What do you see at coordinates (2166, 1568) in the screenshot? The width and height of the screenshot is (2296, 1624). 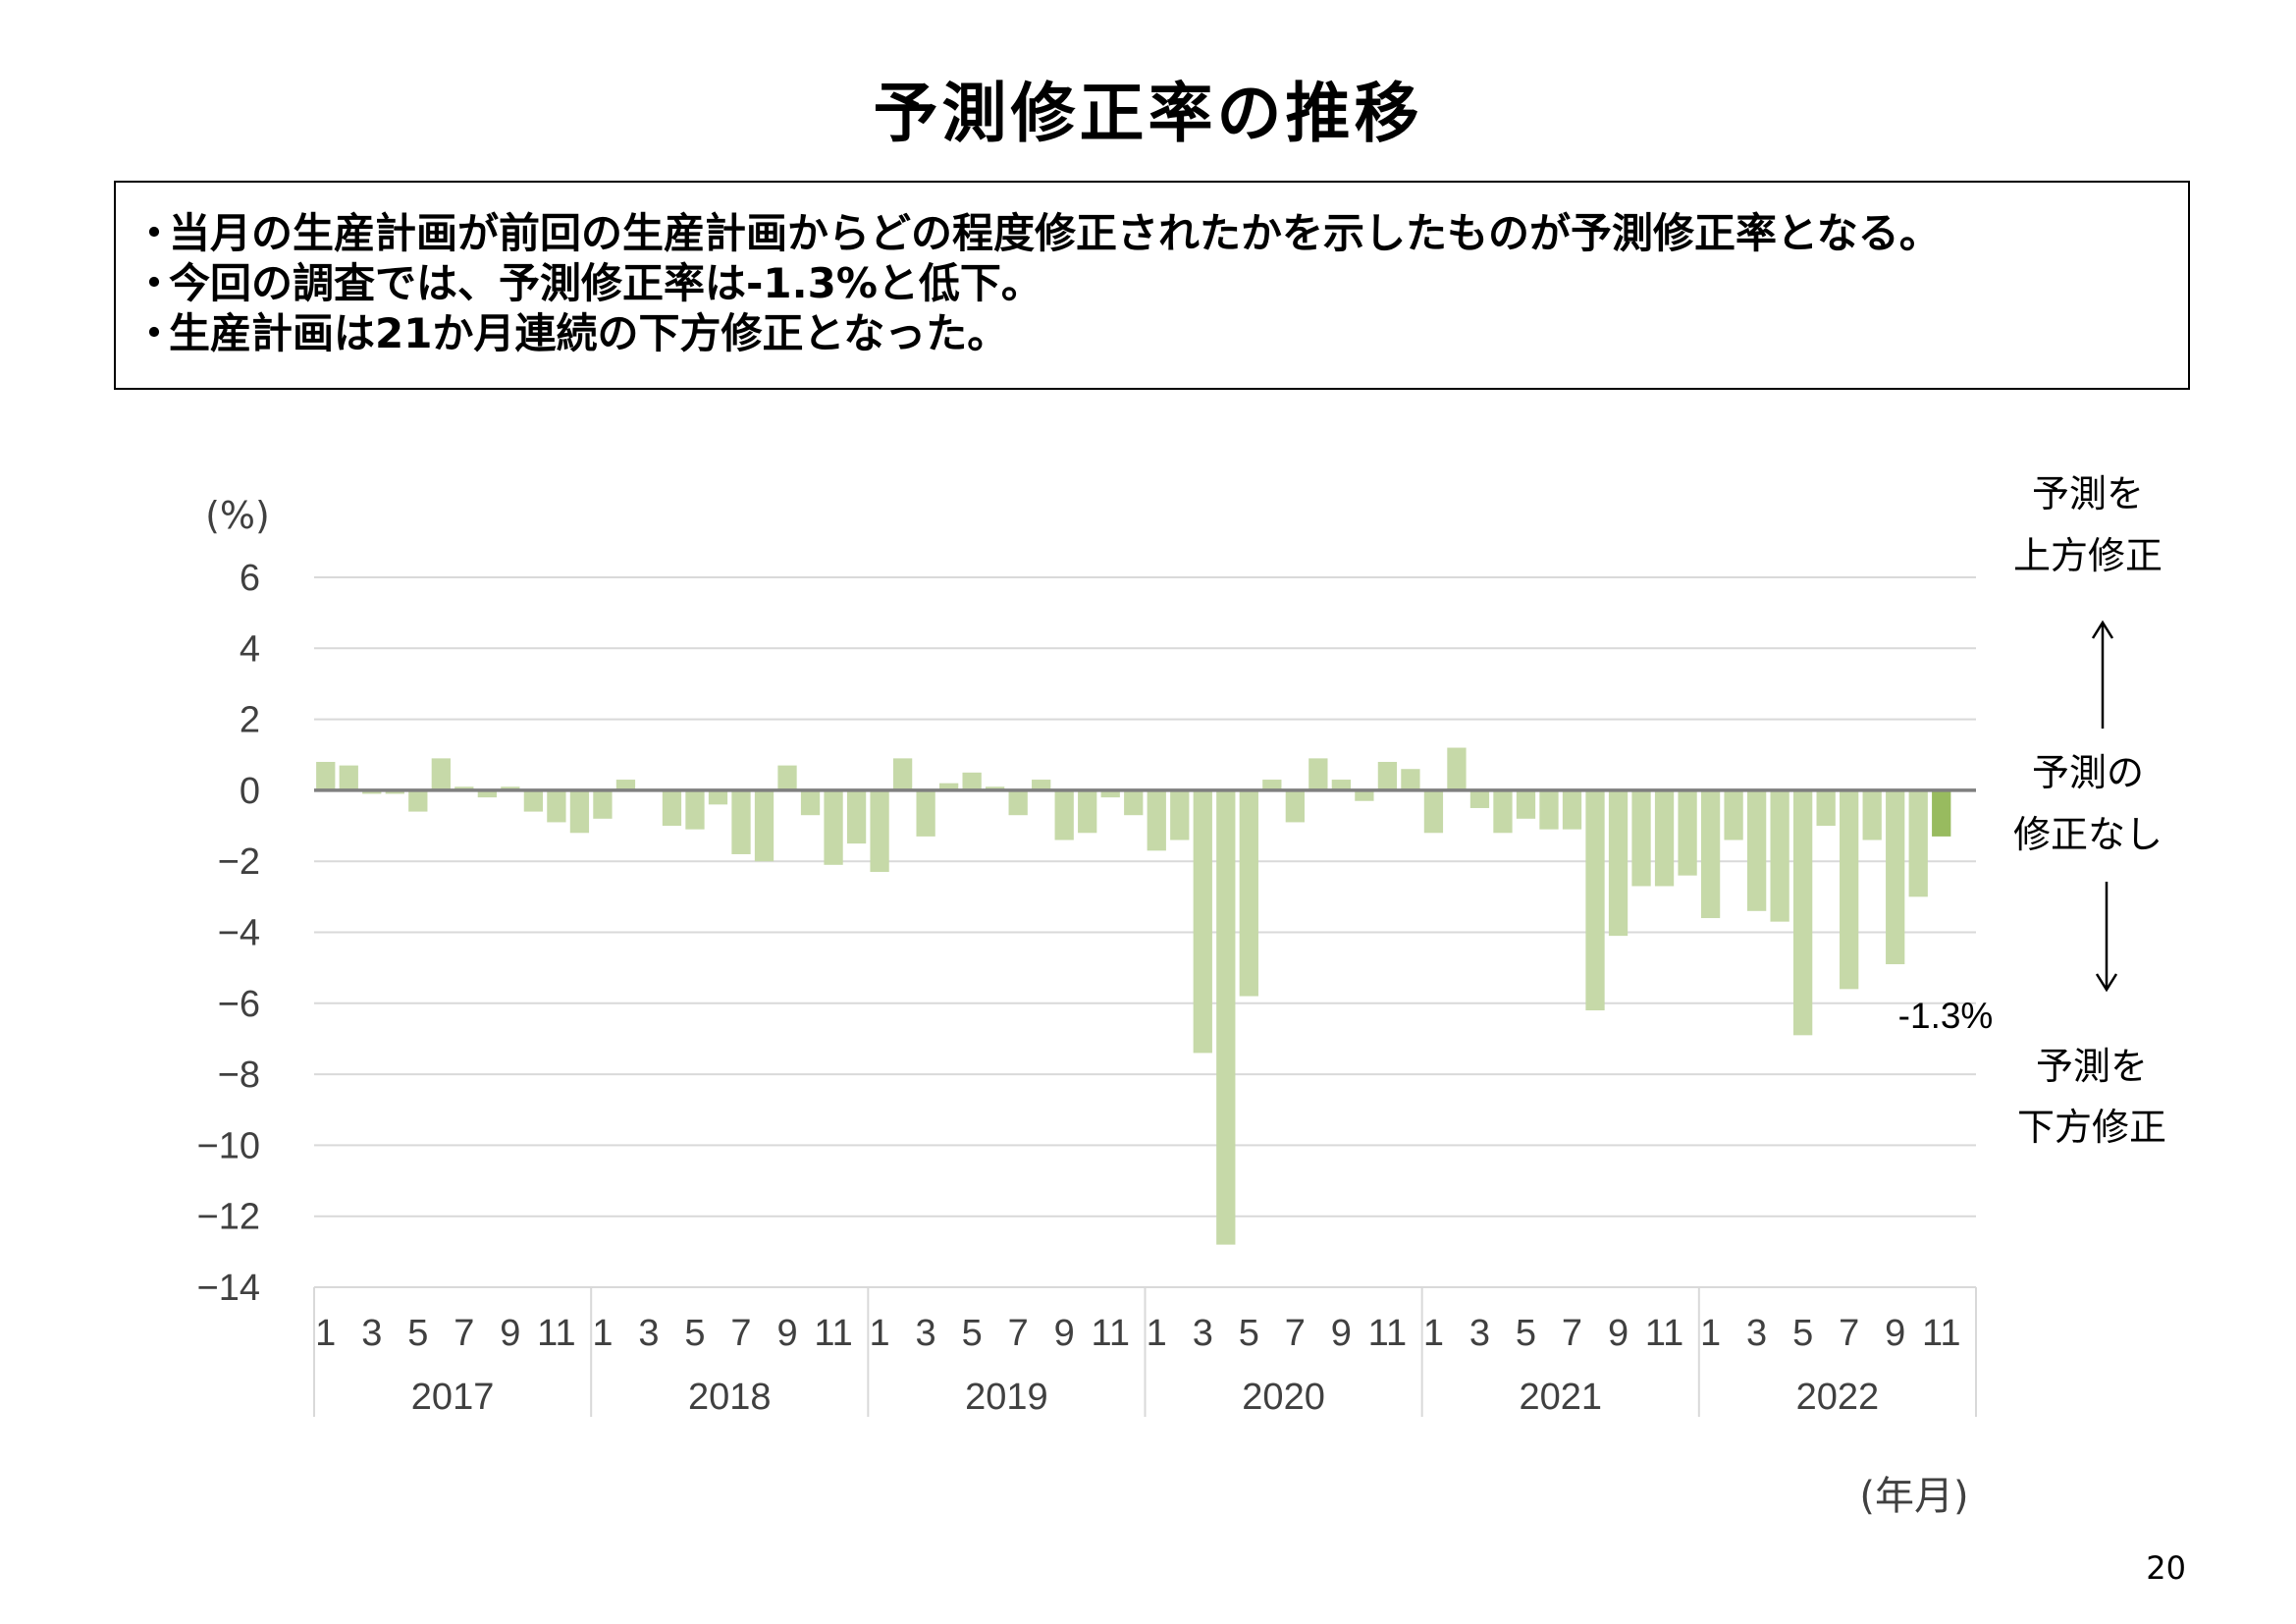 I see `page-number: 20` at bounding box center [2166, 1568].